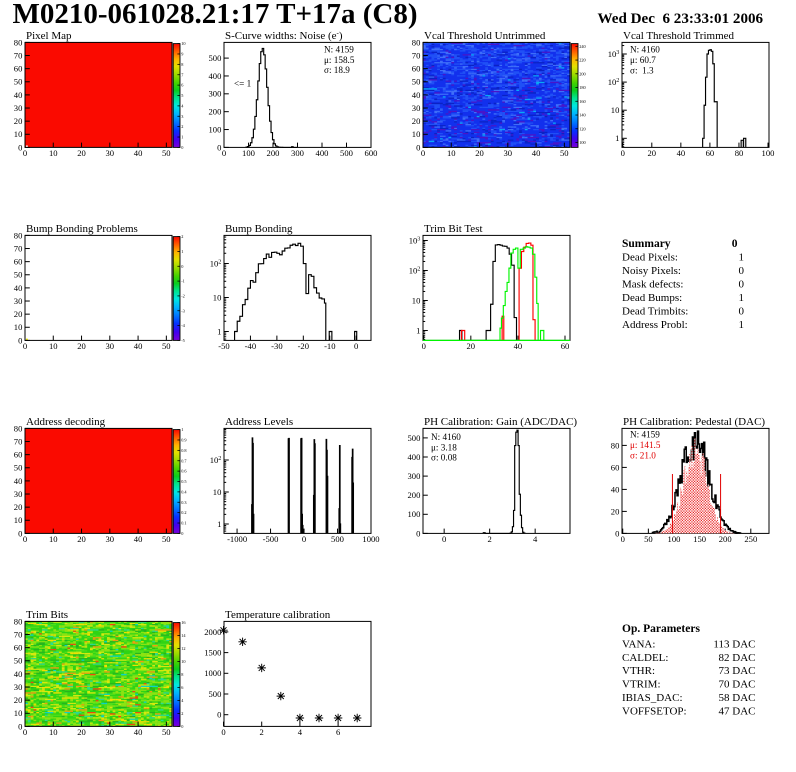  Describe the element at coordinates (212, 673) in the screenshot. I see `svg-text: 1000` at that location.